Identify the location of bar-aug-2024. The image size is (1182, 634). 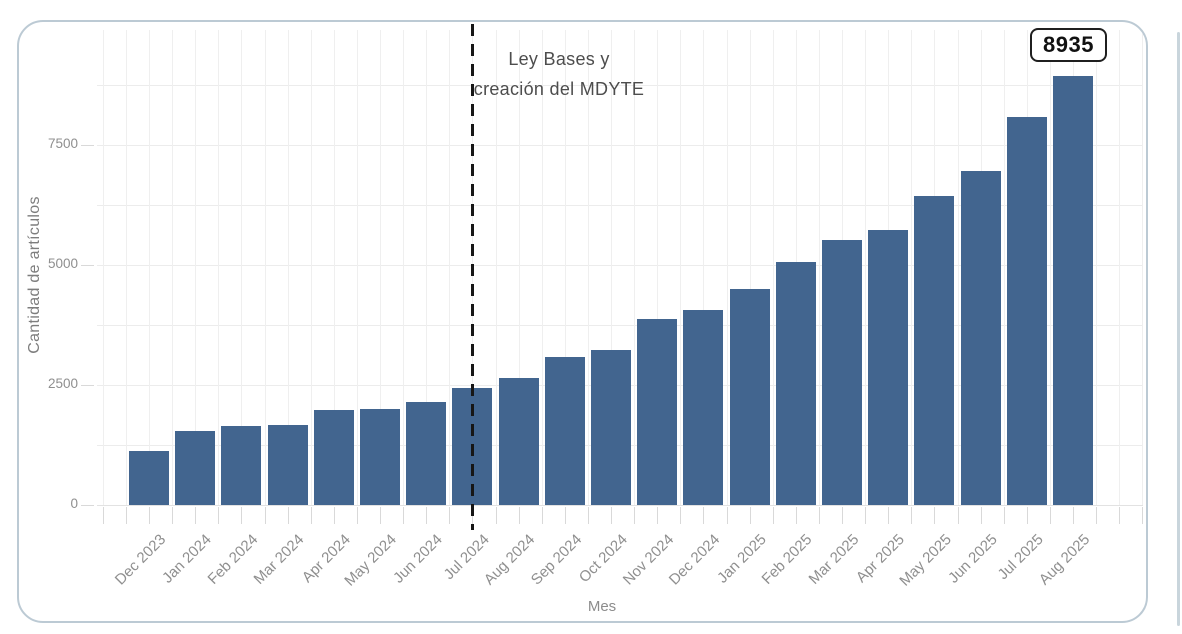
(518, 441).